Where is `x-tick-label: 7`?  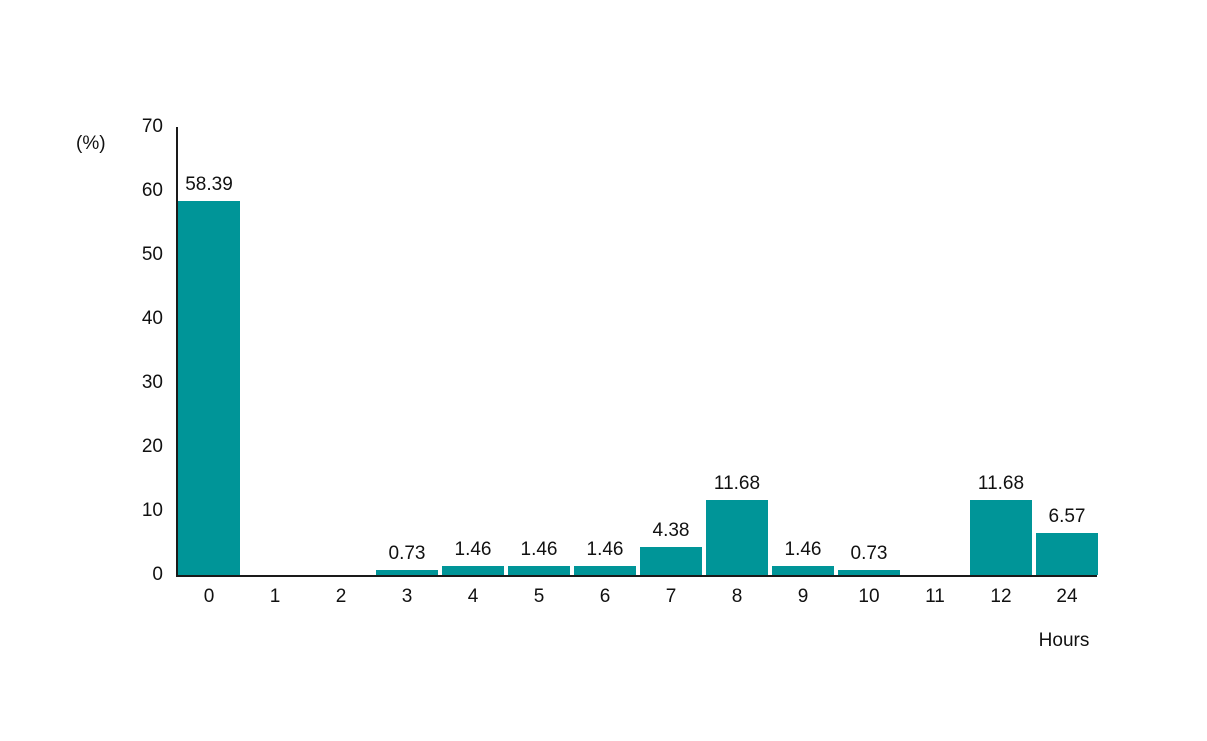 x-tick-label: 7 is located at coordinates (671, 596).